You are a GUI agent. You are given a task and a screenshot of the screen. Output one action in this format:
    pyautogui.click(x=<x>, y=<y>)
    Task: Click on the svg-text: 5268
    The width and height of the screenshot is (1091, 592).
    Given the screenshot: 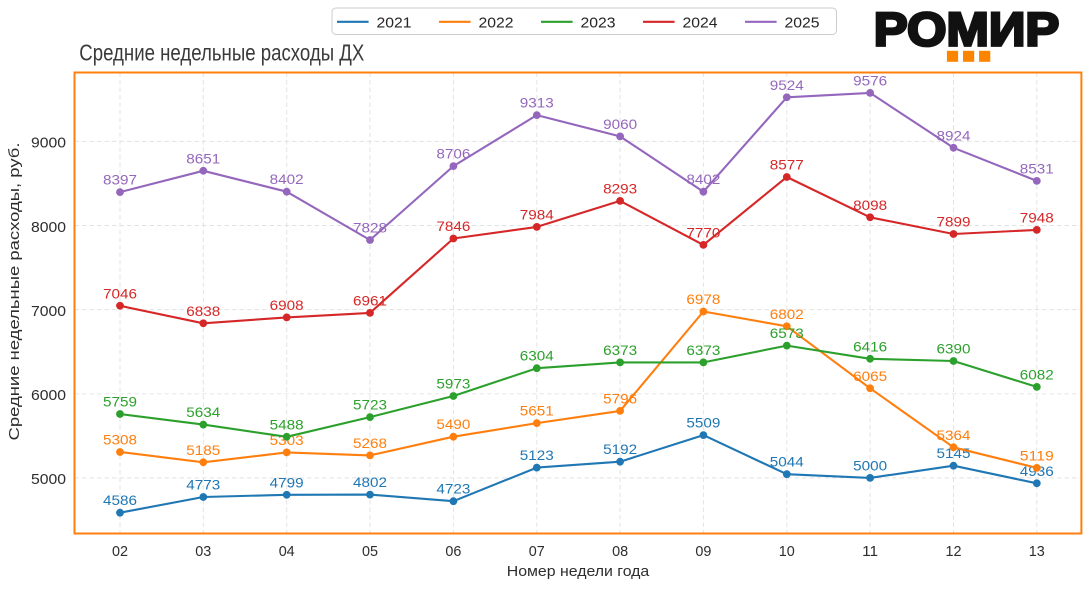 What is the action you would take?
    pyautogui.click(x=370, y=443)
    